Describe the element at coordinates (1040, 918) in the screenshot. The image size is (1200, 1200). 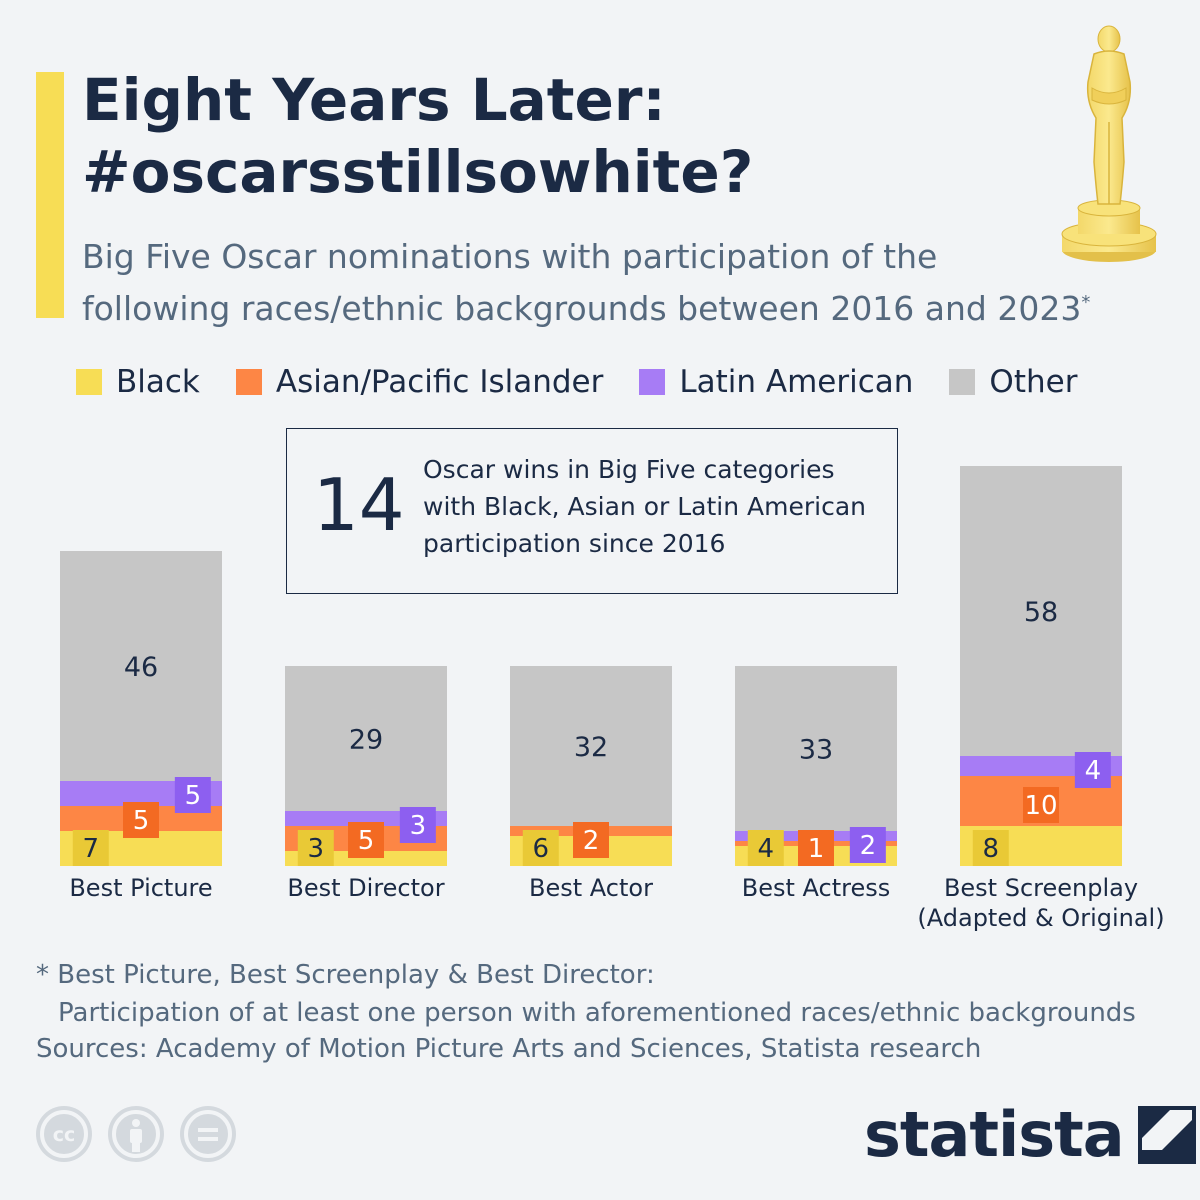
I see `category-label: (Adapted & Original)` at that location.